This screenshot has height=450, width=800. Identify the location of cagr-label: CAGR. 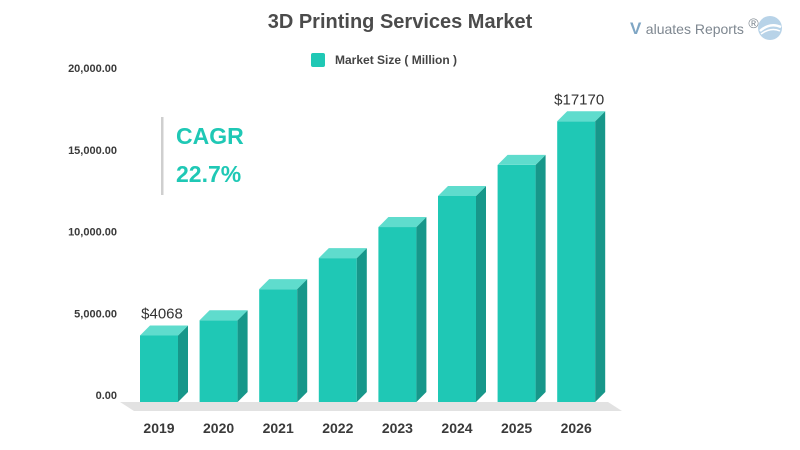
(210, 136).